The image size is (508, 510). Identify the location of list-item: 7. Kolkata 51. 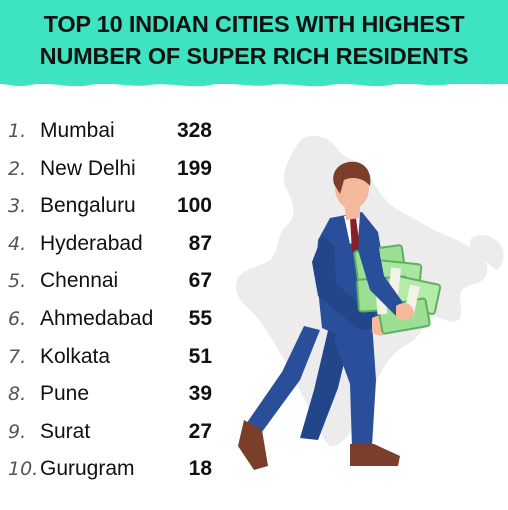
(115, 357).